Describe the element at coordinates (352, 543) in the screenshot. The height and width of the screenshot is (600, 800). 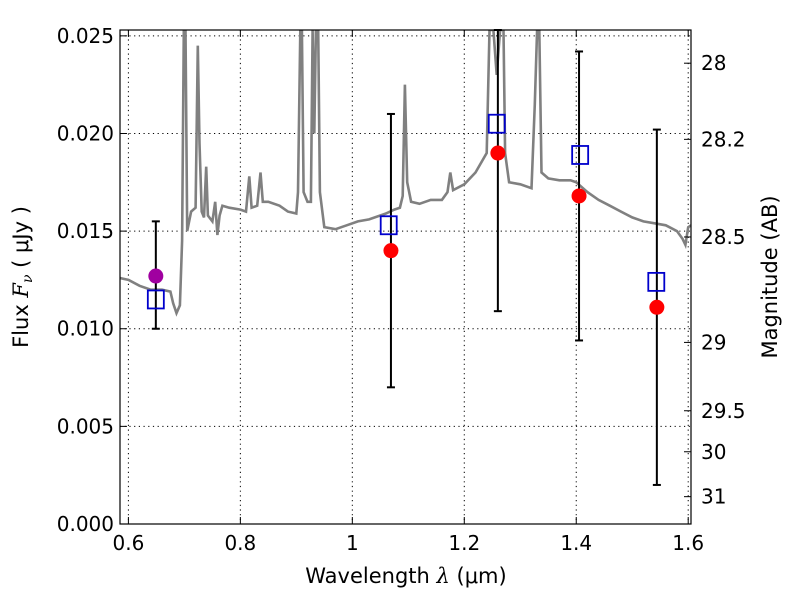
I see `x-tick-label: 1` at that location.